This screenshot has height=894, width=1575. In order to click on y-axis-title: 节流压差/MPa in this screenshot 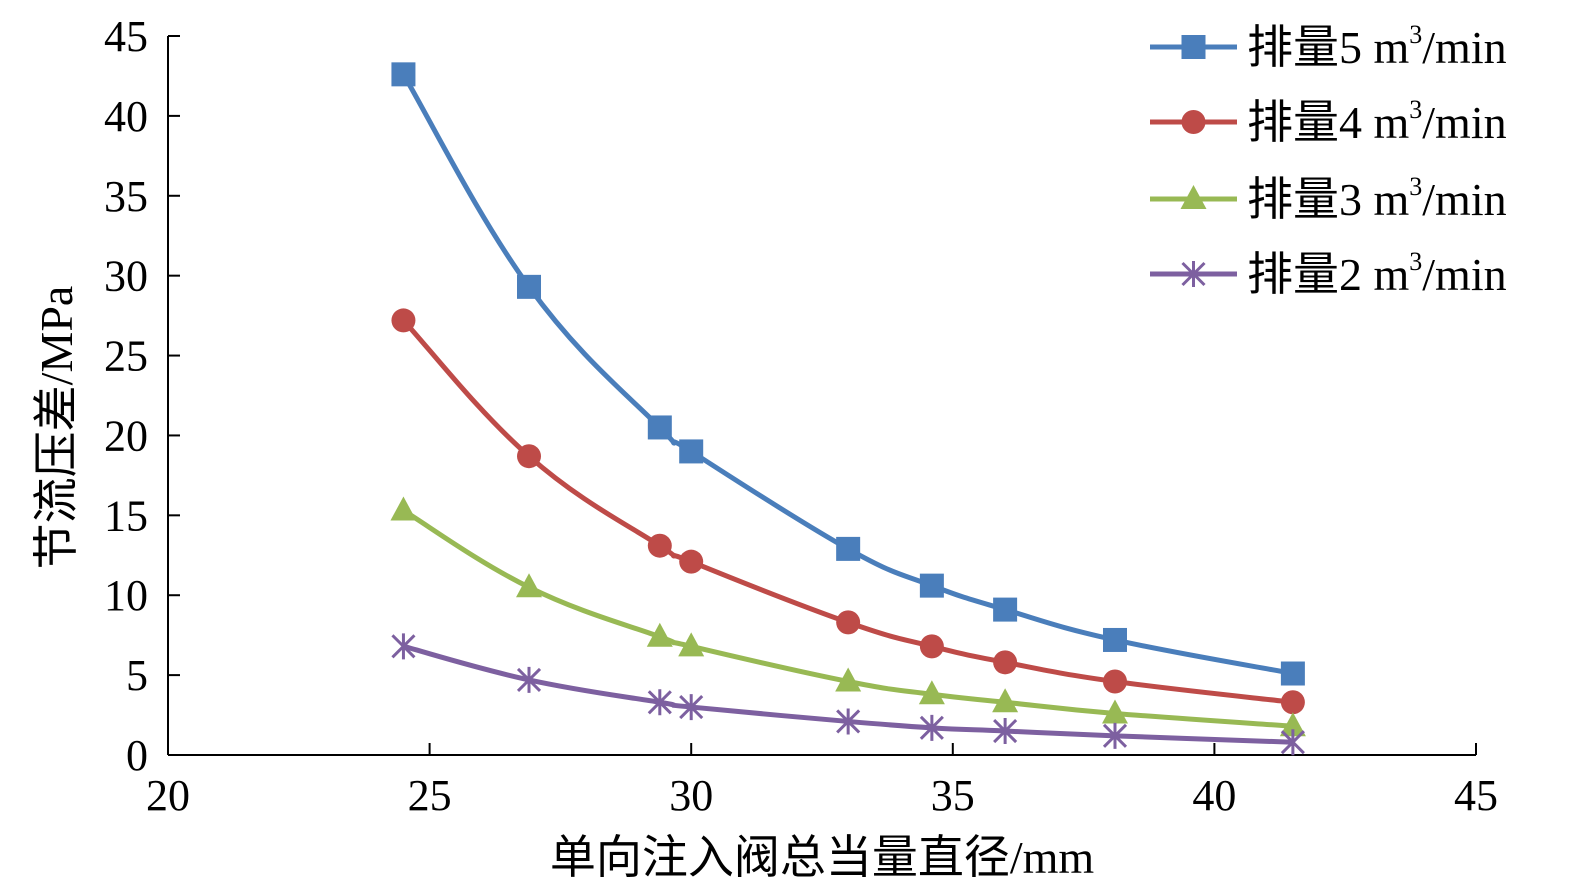, I will do `click(56, 428)`.